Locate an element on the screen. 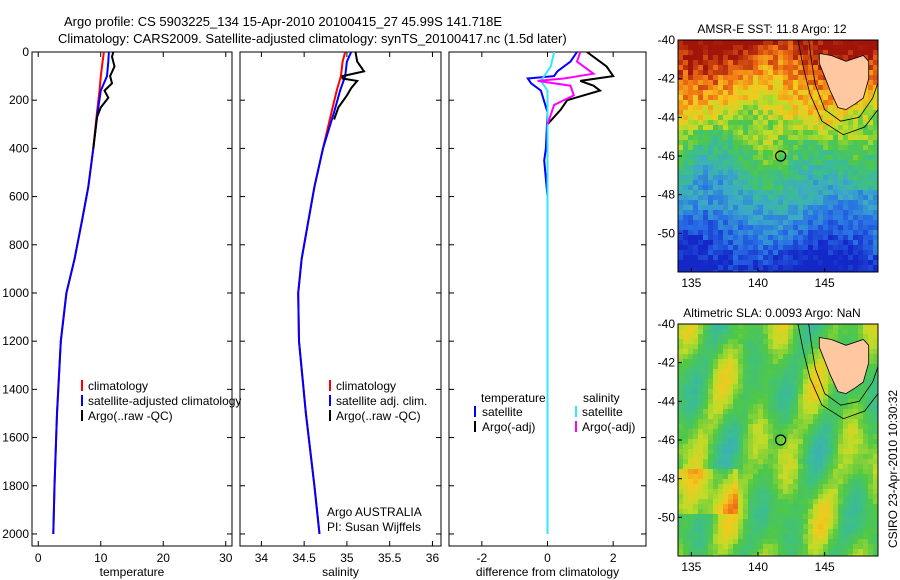 This screenshot has height=580, width=900. x-tick-label: 10 is located at coordinates (101, 558).